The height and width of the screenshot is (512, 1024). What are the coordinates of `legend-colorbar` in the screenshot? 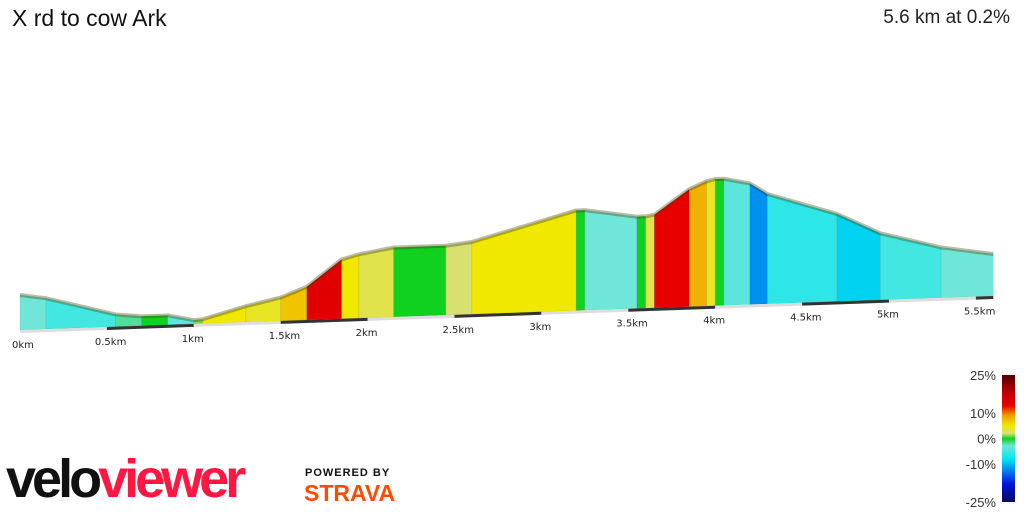 It's located at (1008, 438).